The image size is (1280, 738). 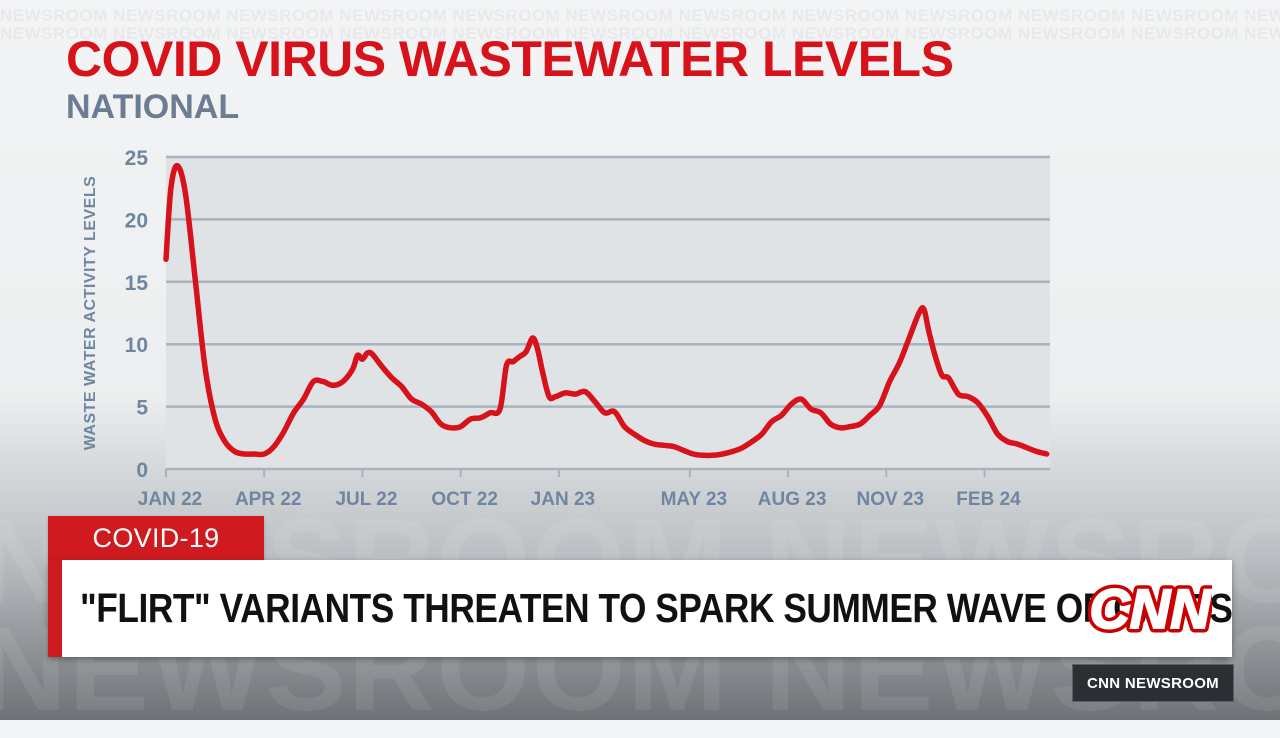 I want to click on show-name-badge: CNN NEWSROOM, so click(x=1153, y=683).